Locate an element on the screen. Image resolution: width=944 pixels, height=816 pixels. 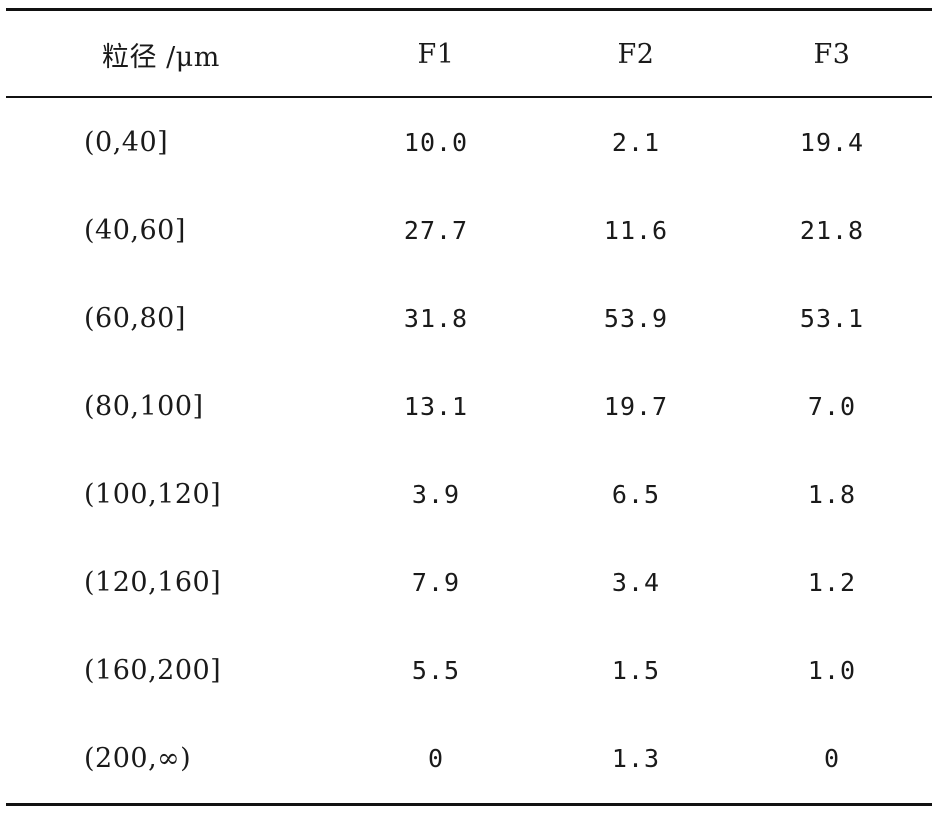
table-row: (80,100] 13.1 19.7 7.0 is located at coordinates (469, 406).